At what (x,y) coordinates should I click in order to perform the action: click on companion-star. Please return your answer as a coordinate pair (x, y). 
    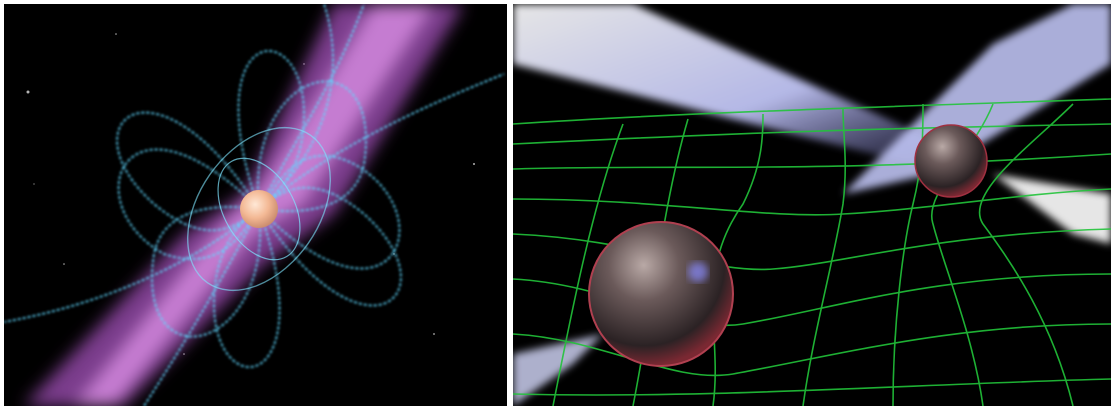
    Looking at the image, I should click on (951, 161).